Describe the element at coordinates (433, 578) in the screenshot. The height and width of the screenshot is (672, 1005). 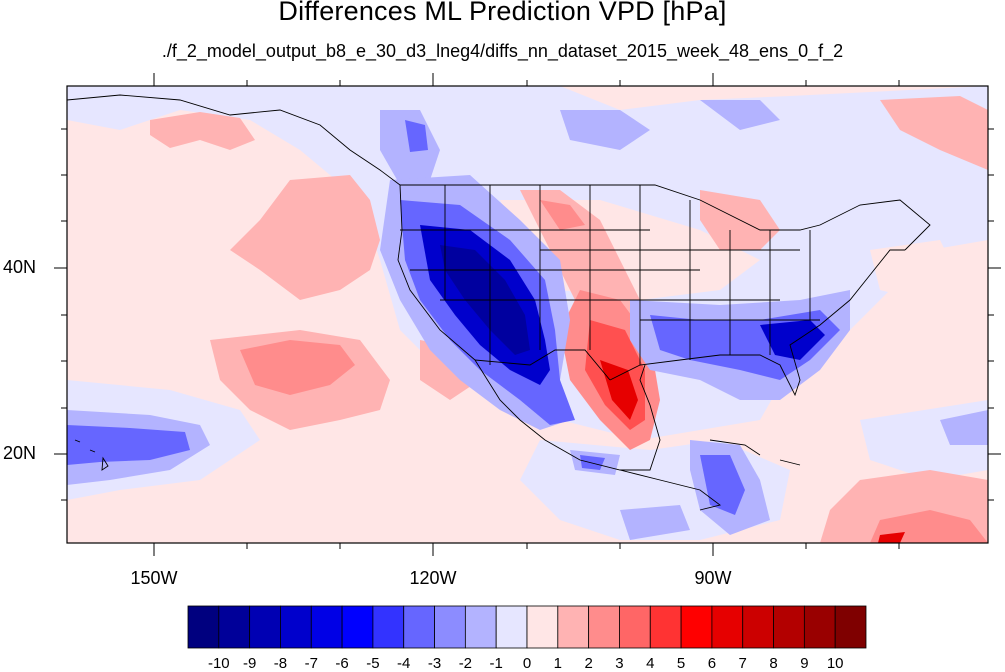
I see `lon-label-120w: 120W` at that location.